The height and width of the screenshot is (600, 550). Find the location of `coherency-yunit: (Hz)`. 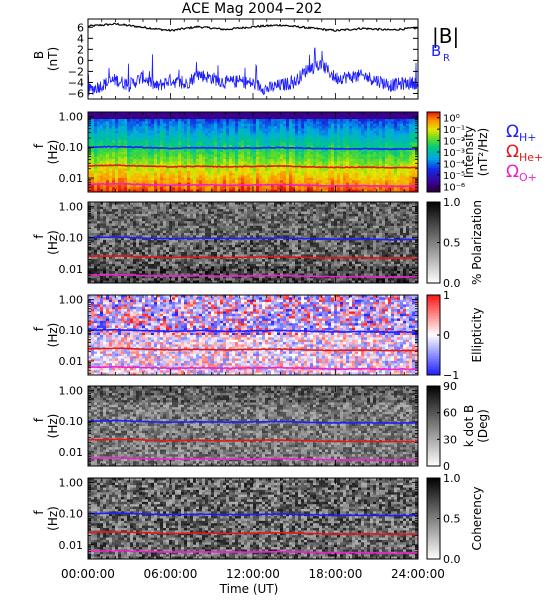

coherency-yunit: (Hz) is located at coordinates (53, 518).